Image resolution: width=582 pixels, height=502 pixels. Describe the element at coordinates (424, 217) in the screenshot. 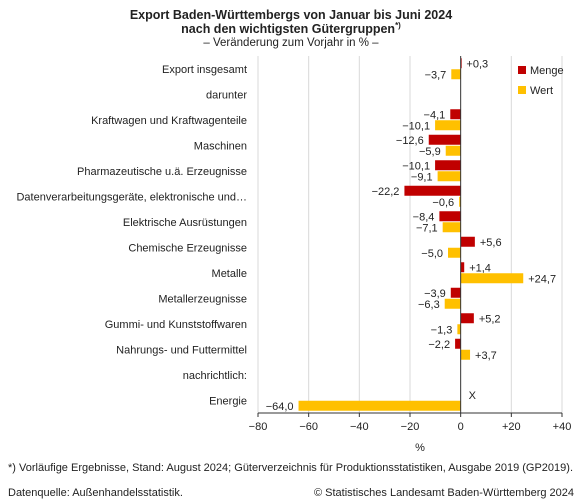

I see `value-label: −8,4` at that location.